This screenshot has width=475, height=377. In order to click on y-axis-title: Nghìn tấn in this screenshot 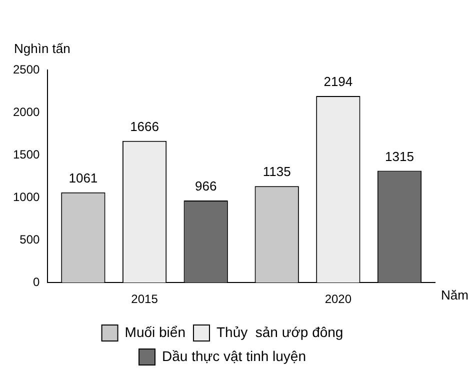, I will do `click(42, 48)`.